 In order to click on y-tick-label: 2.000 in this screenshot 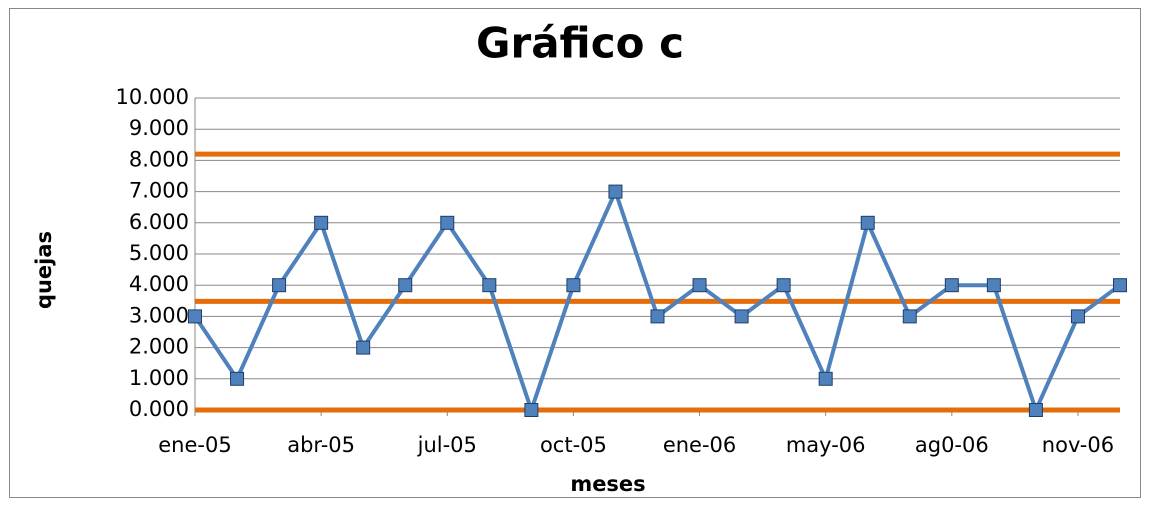, I will do `click(159, 347)`.